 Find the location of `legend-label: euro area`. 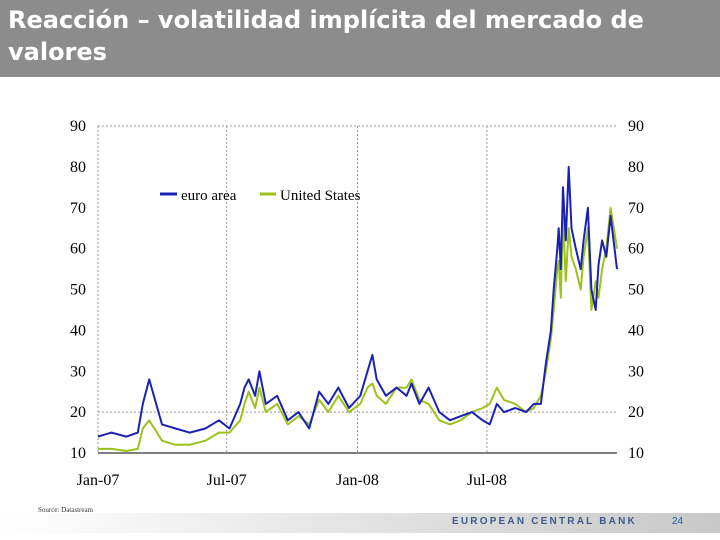

legend-label: euro area is located at coordinates (209, 196).